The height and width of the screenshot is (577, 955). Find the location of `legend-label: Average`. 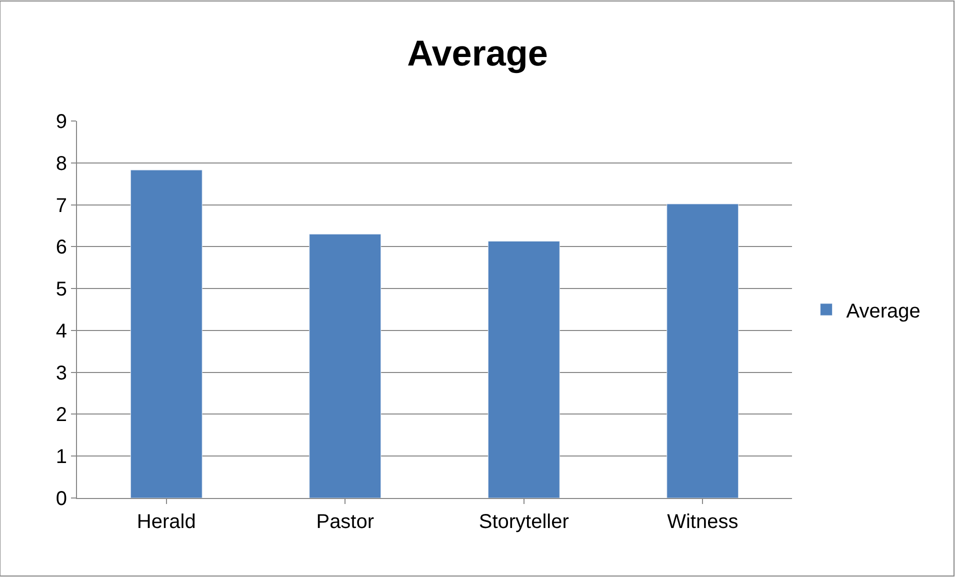

legend-label: Average is located at coordinates (883, 311).